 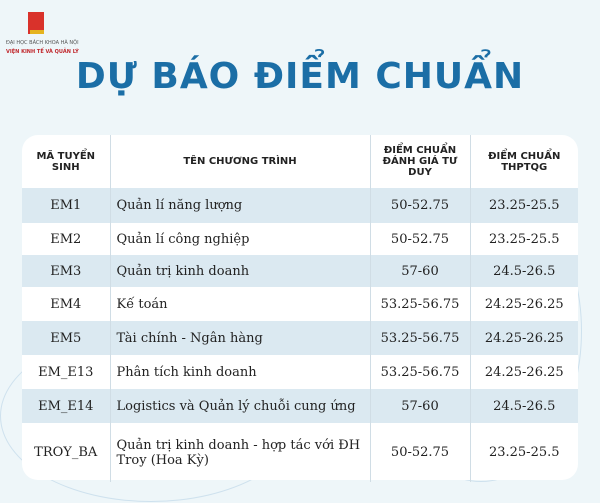 I want to click on column-header-thinking-score: ĐIỂM CHUẨN ĐÁNH GIÁ TƯ DUY, so click(x=420, y=161).